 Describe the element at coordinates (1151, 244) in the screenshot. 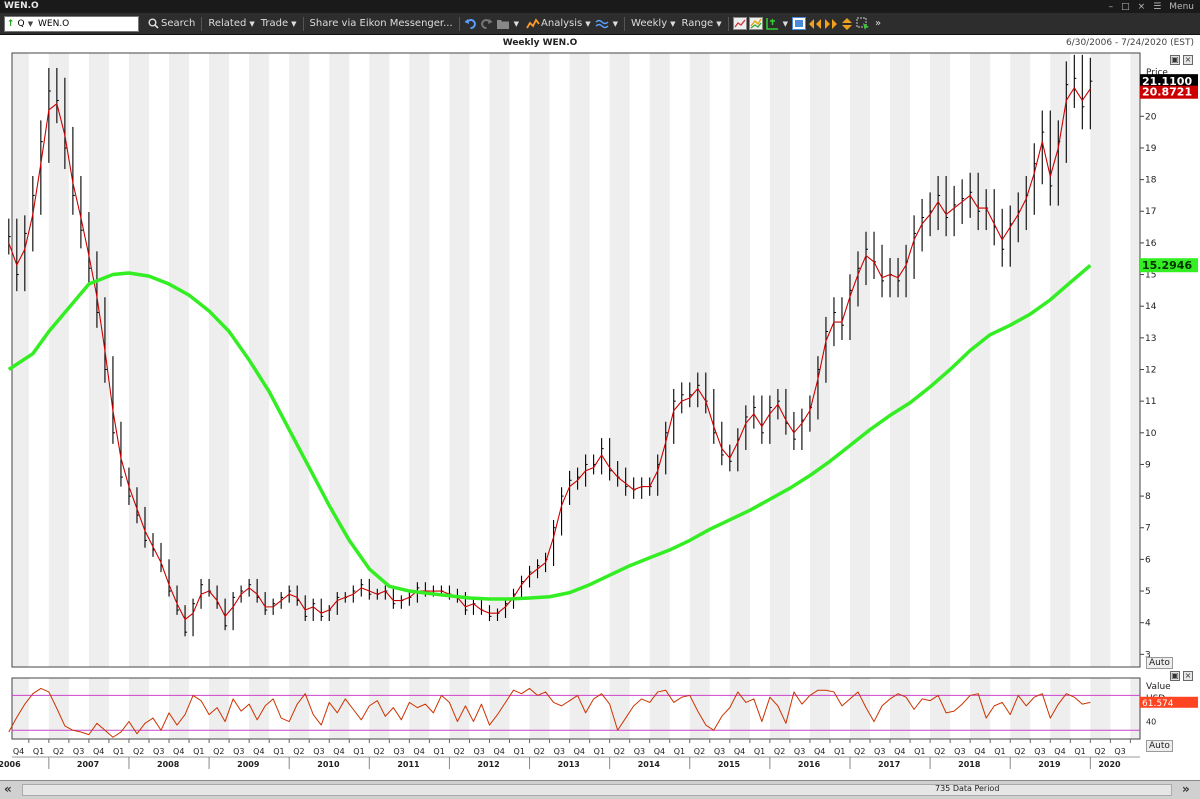

I see `y-tick-label: 16` at that location.